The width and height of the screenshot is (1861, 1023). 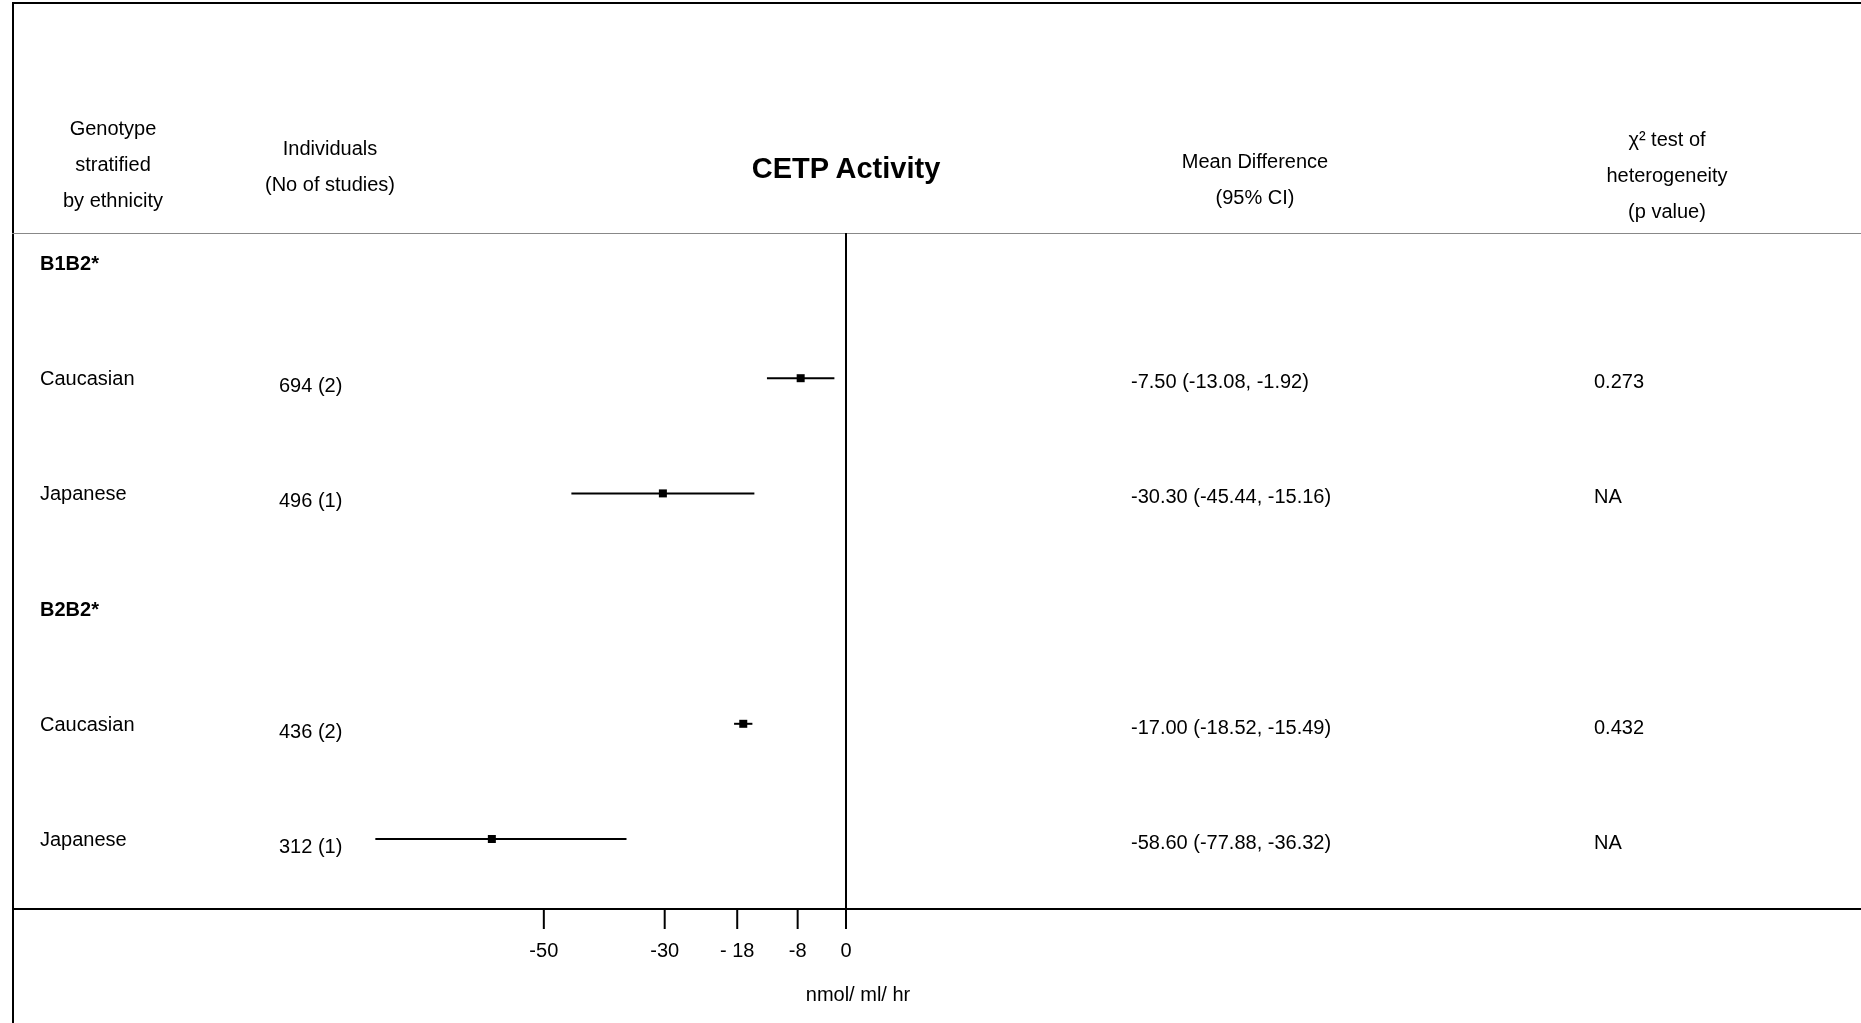 What do you see at coordinates (665, 950) in the screenshot?
I see `x-tick-label: -30` at bounding box center [665, 950].